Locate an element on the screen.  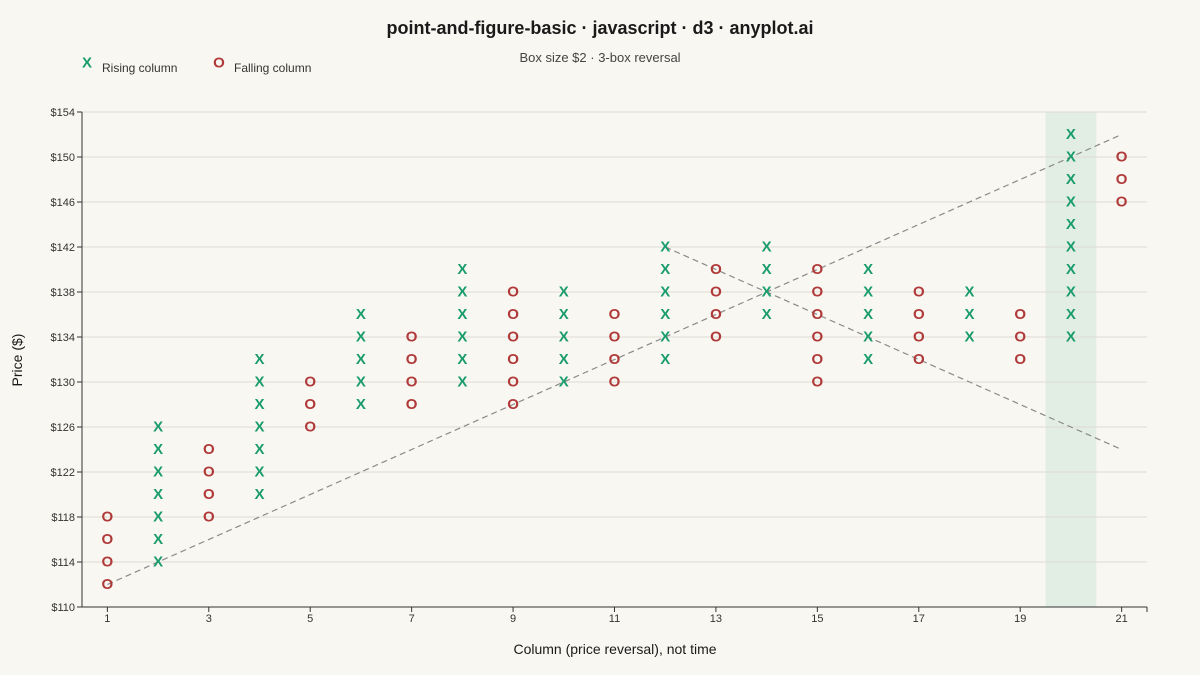
x-tick-label: 7 is located at coordinates (412, 619).